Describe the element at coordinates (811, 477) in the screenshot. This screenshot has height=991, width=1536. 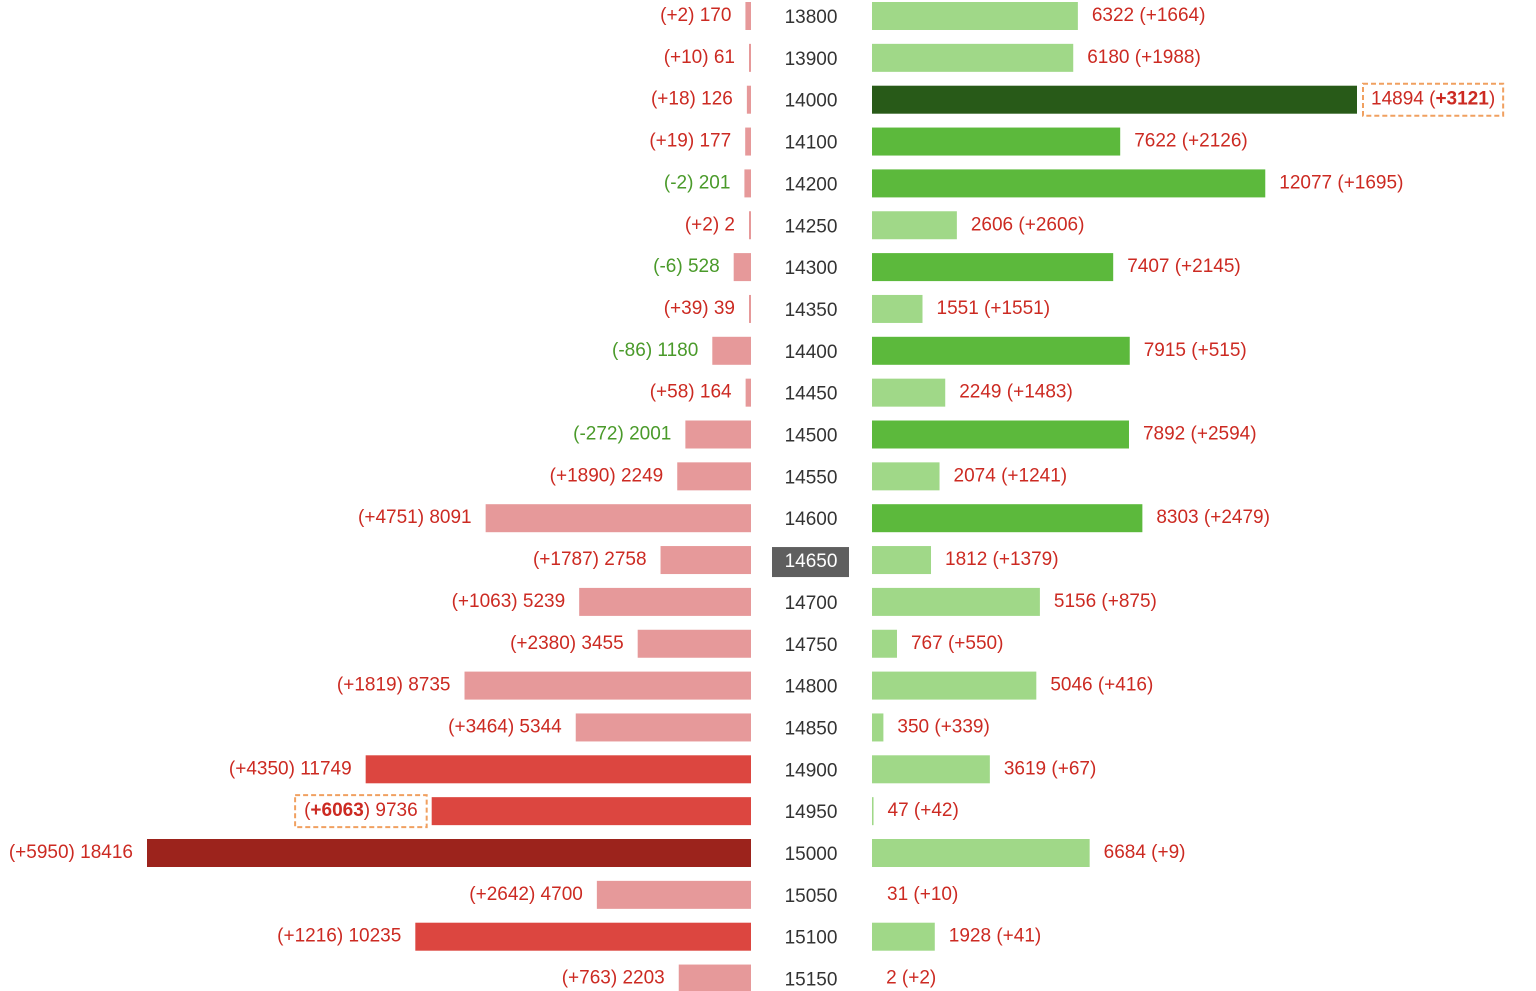
I see `strike-label: 14550` at that location.